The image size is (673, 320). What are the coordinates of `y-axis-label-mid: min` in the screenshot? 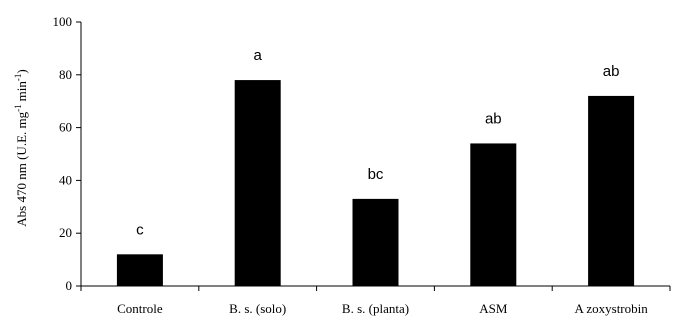 It's located at (21, 91).